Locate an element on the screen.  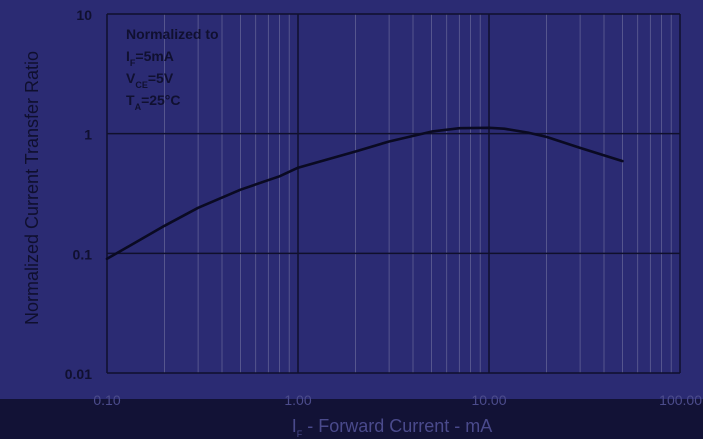
x-tick-label: 0.10 is located at coordinates (106, 400).